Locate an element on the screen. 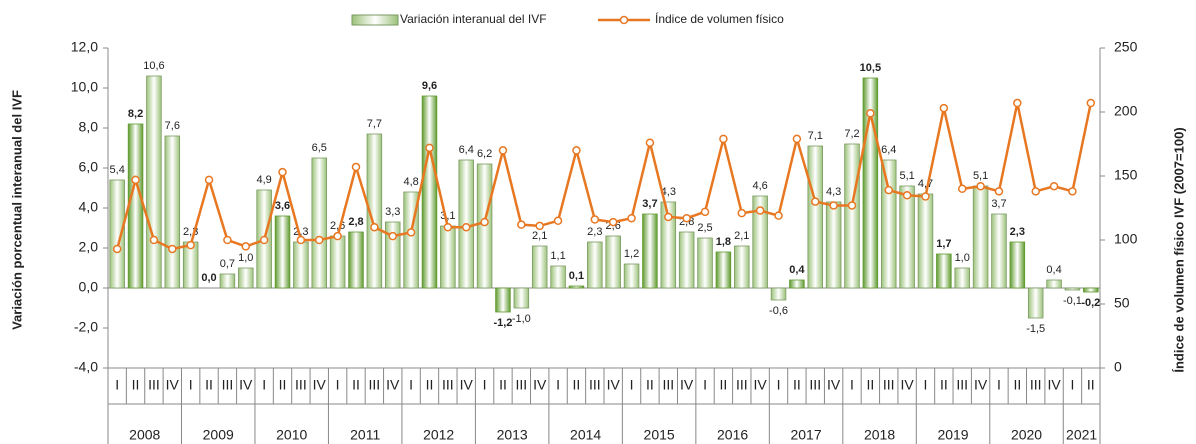 Image resolution: width=1196 pixels, height=444 pixels. y2-tick-label: 50 is located at coordinates (1122, 303).